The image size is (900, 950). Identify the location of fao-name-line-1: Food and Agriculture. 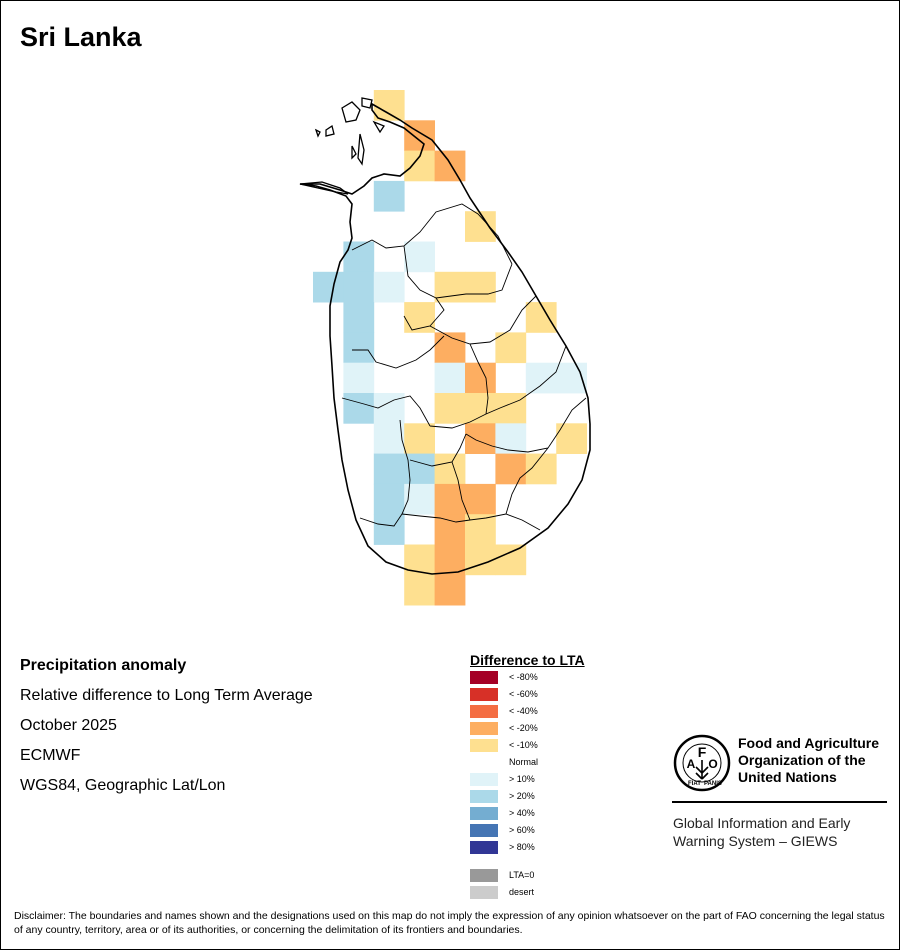
(809, 743).